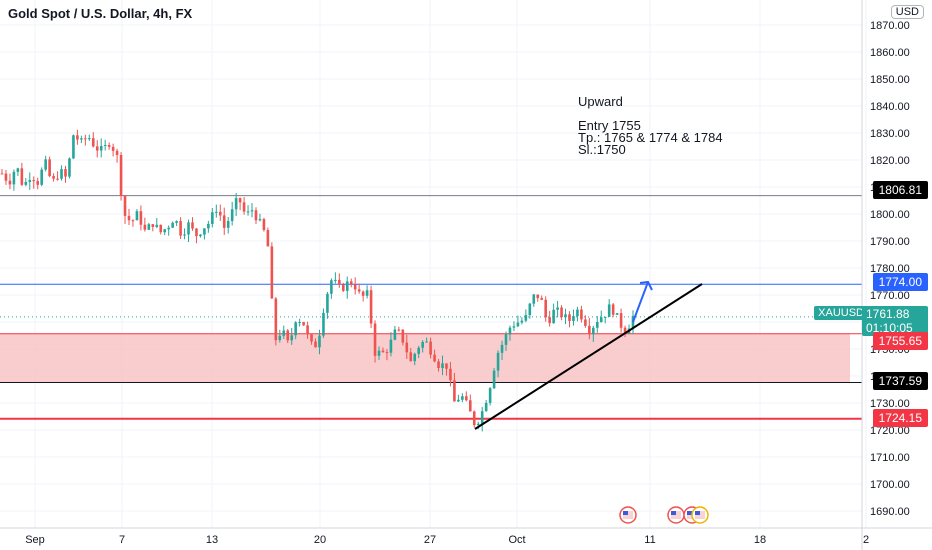 Image resolution: width=932 pixels, height=550 pixels. What do you see at coordinates (602, 149) in the screenshot?
I see `annotation-stop-loss: Sl.:1750` at bounding box center [602, 149].